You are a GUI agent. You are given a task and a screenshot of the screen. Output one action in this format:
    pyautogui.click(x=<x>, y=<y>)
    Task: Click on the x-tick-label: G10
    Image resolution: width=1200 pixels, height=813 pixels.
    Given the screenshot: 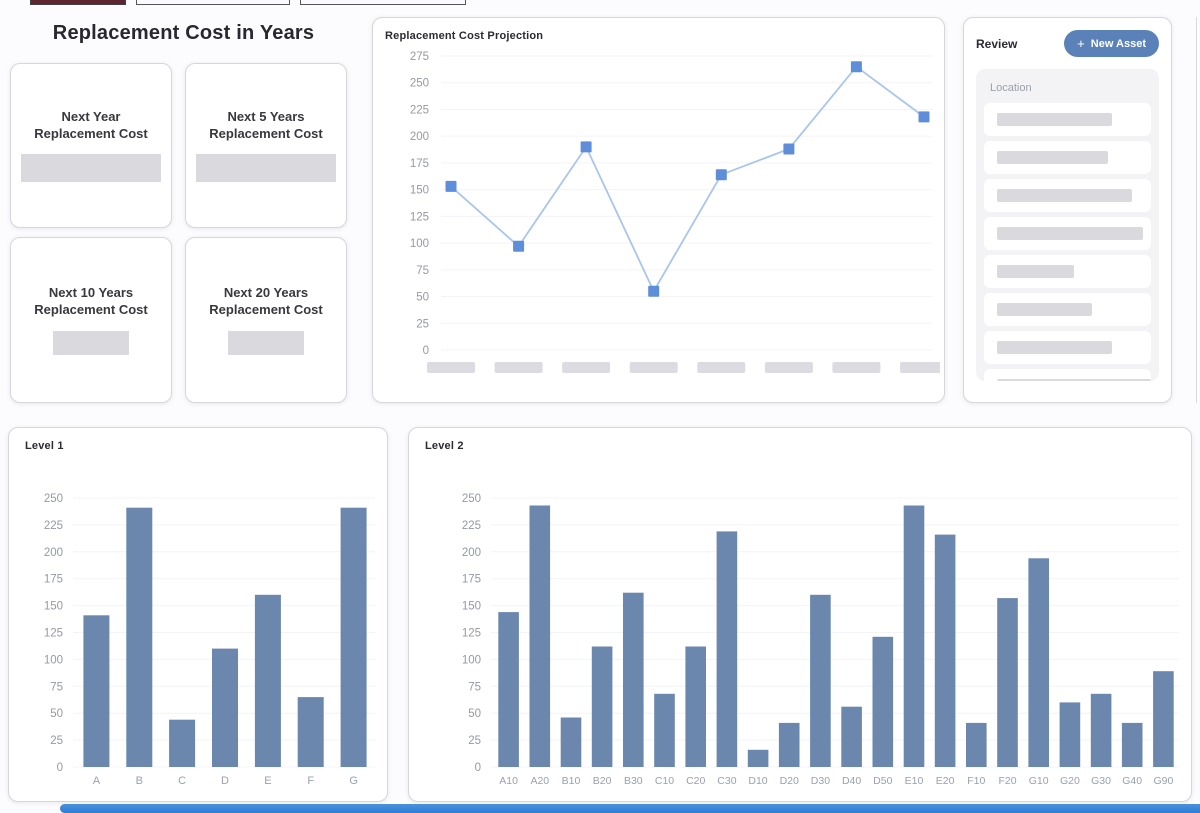 What is the action you would take?
    pyautogui.click(x=1039, y=781)
    